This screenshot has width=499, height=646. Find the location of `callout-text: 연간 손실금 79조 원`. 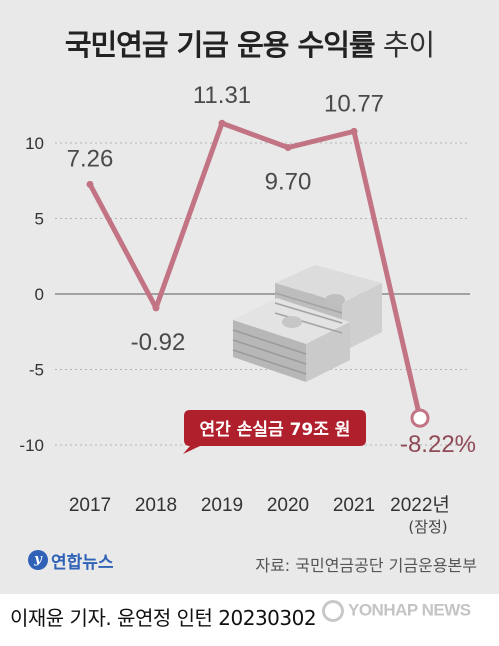

callout-text: 연간 손실금 79조 원 is located at coordinates (275, 430).